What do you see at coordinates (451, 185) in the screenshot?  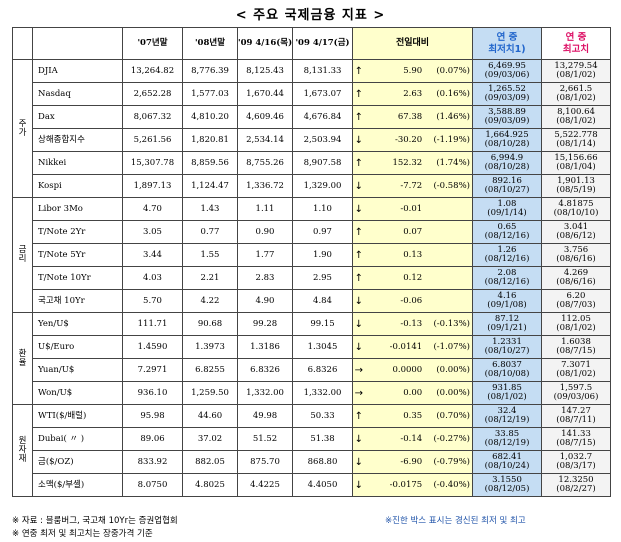 I see `change-percent: (-0.58%)` at bounding box center [451, 185].